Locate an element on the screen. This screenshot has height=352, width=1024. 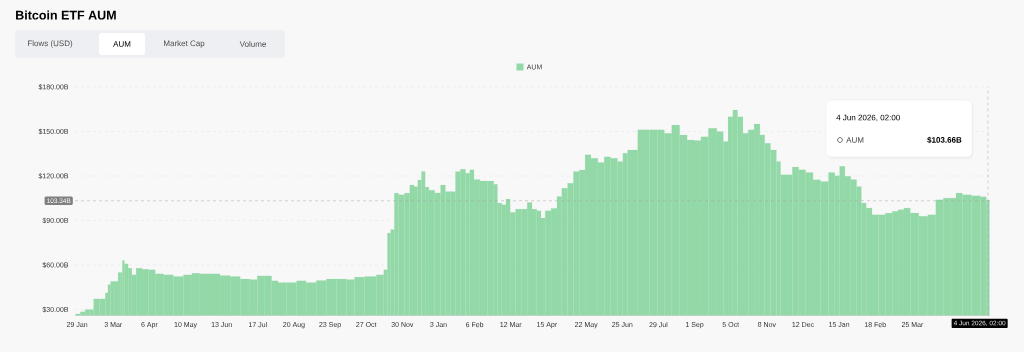
annotation: $103.66B is located at coordinates (944, 140).